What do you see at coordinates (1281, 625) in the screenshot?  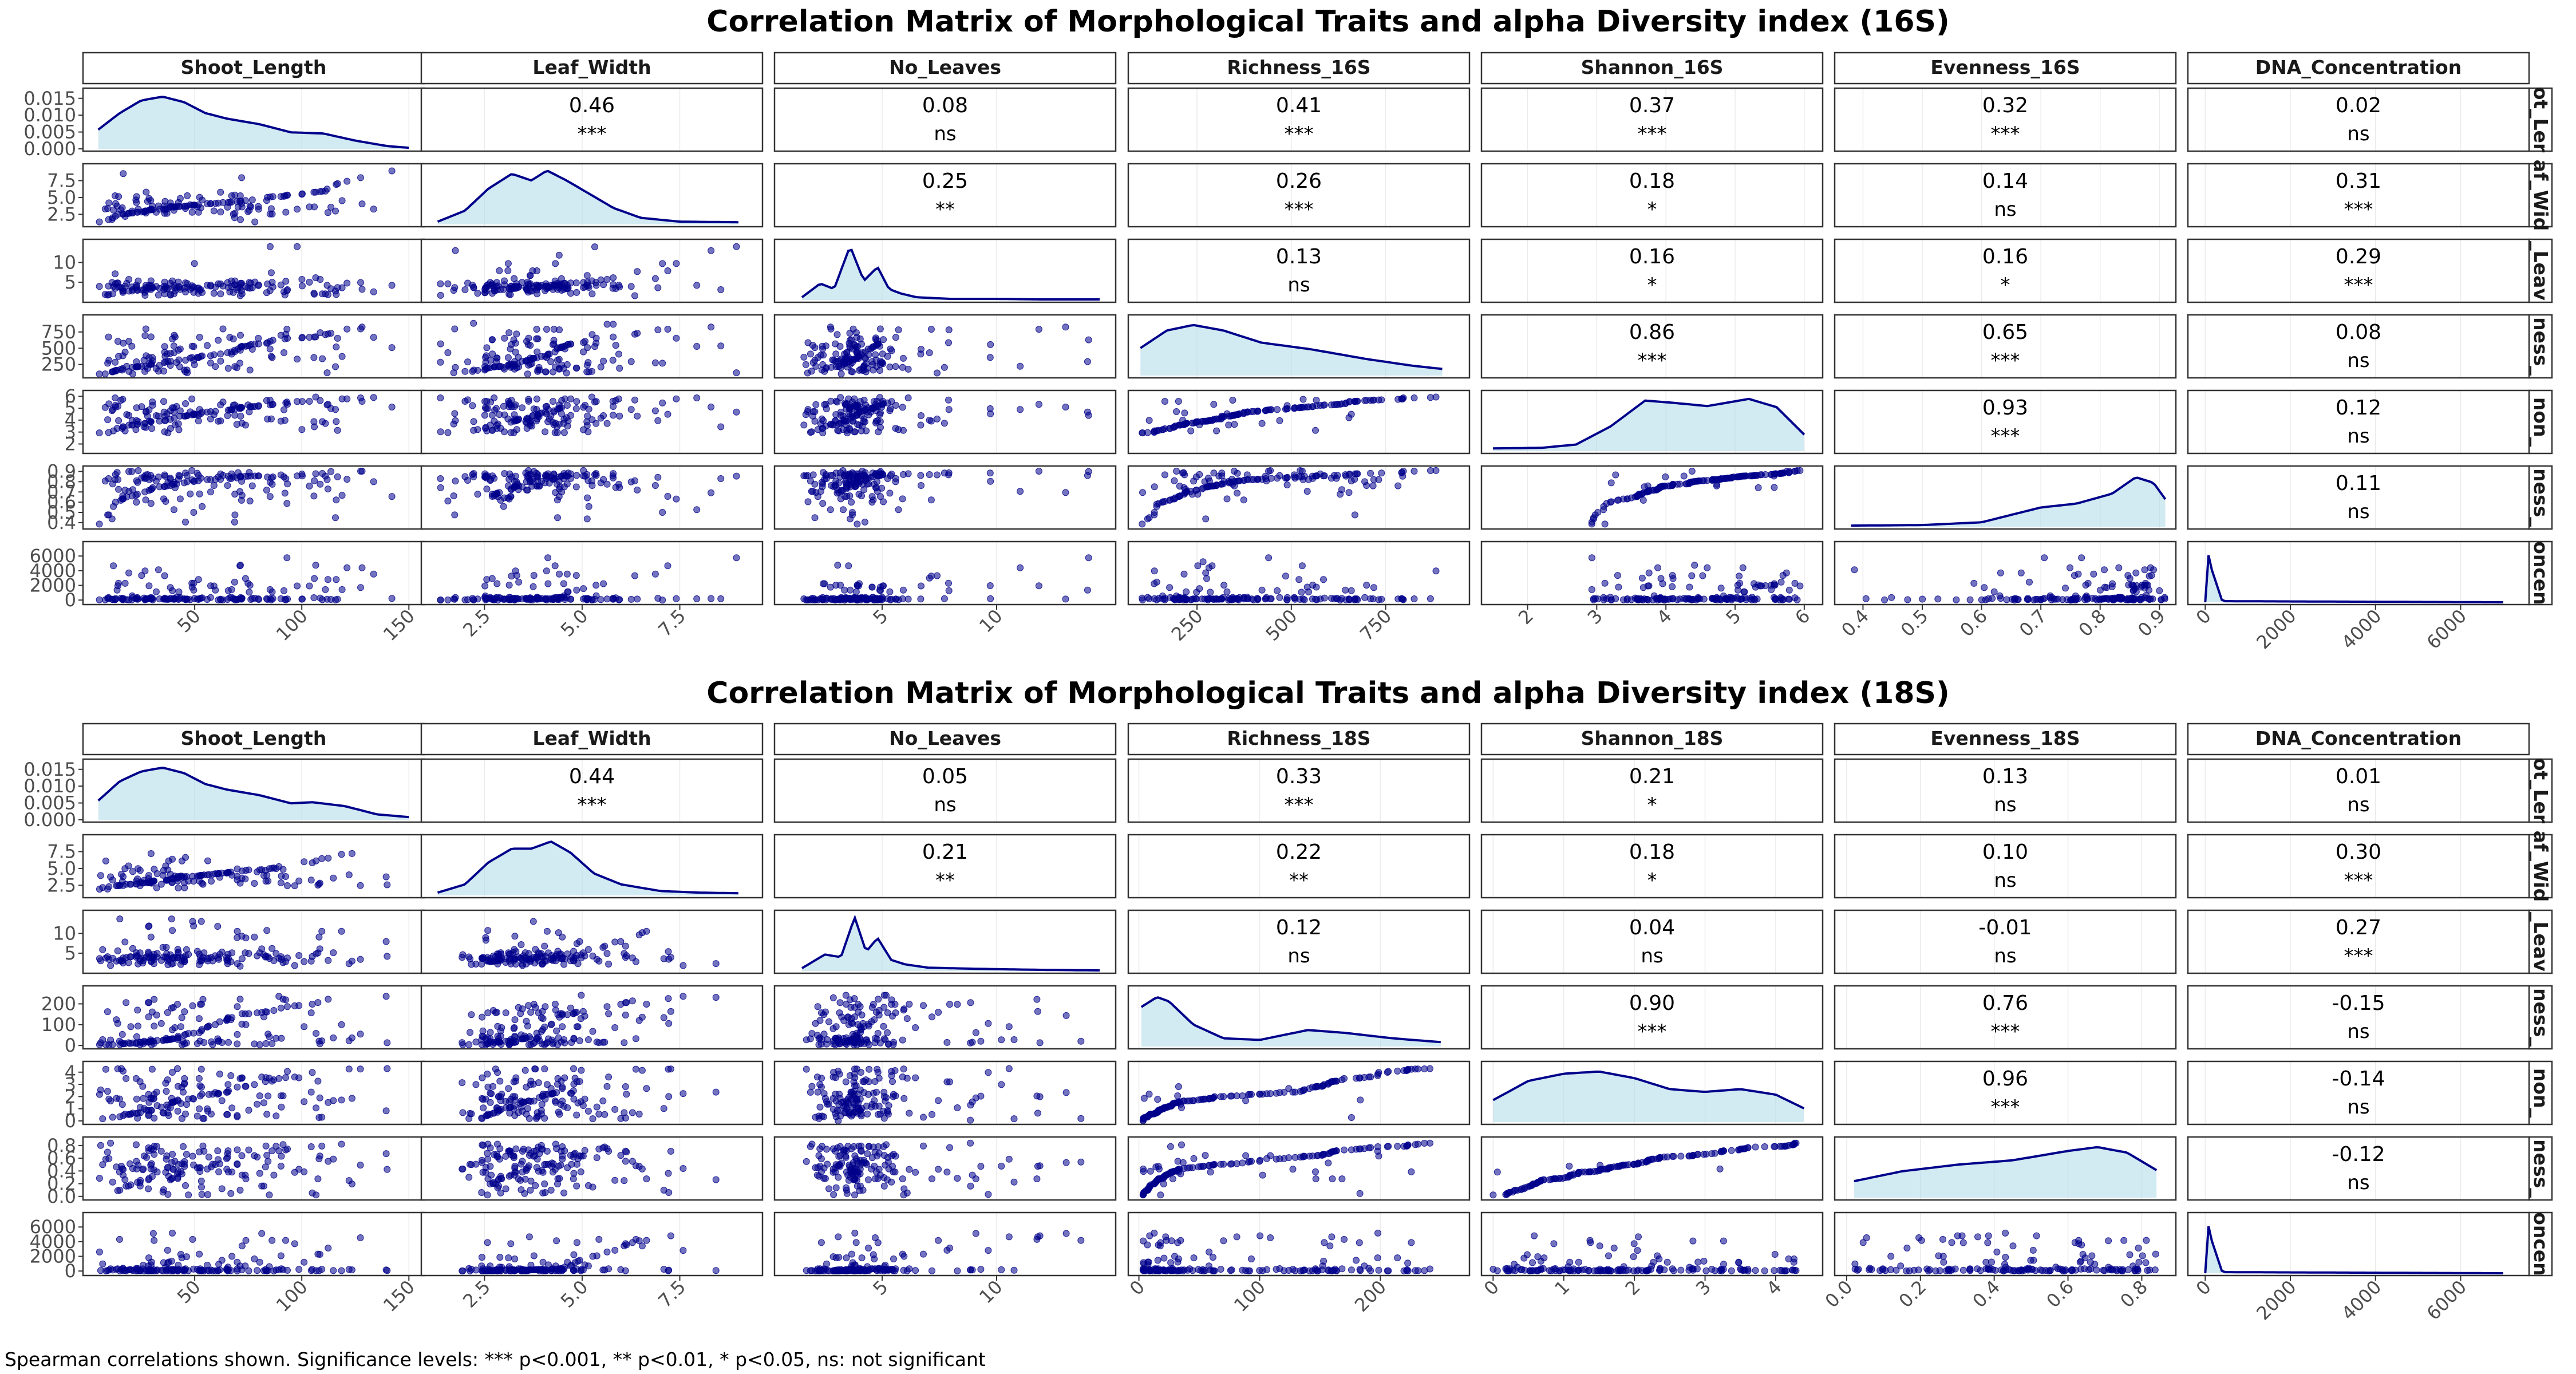 I see `x-tick-label: 500` at bounding box center [1281, 625].